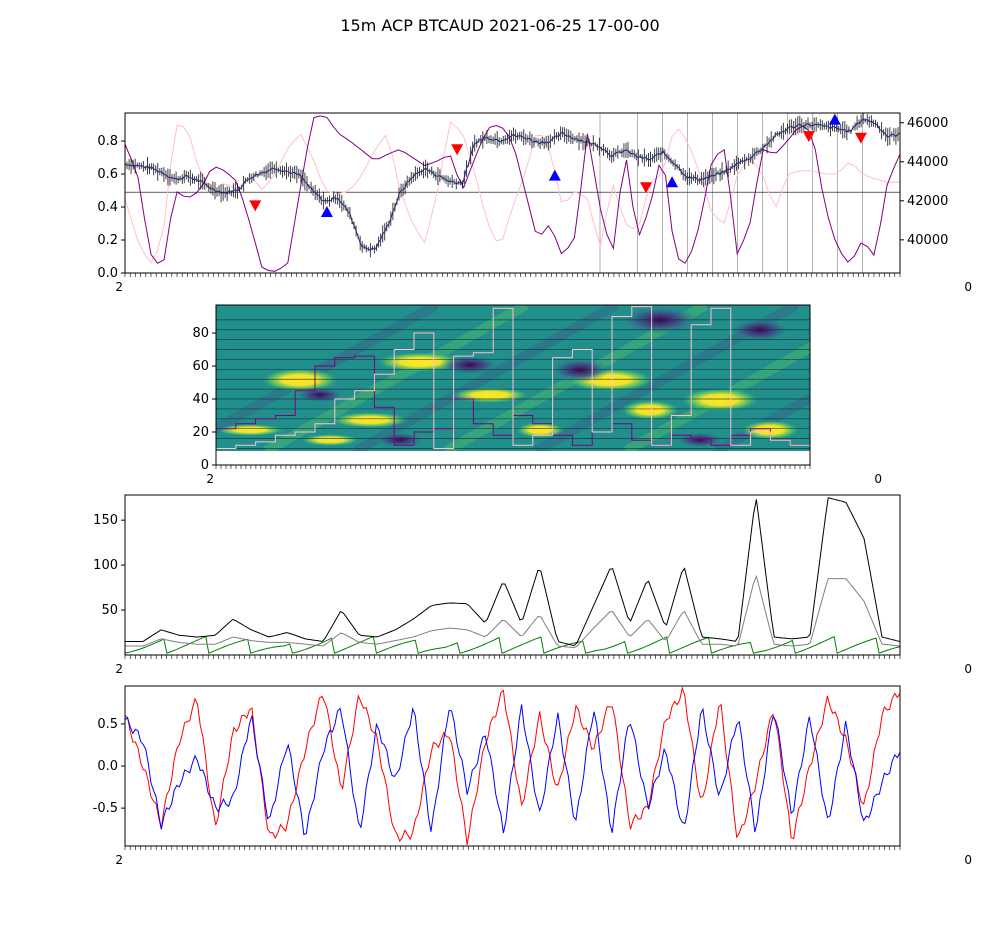 This screenshot has width=1000, height=950. Describe the element at coordinates (200, 366) in the screenshot. I see `y-axis-label: 60` at that location.